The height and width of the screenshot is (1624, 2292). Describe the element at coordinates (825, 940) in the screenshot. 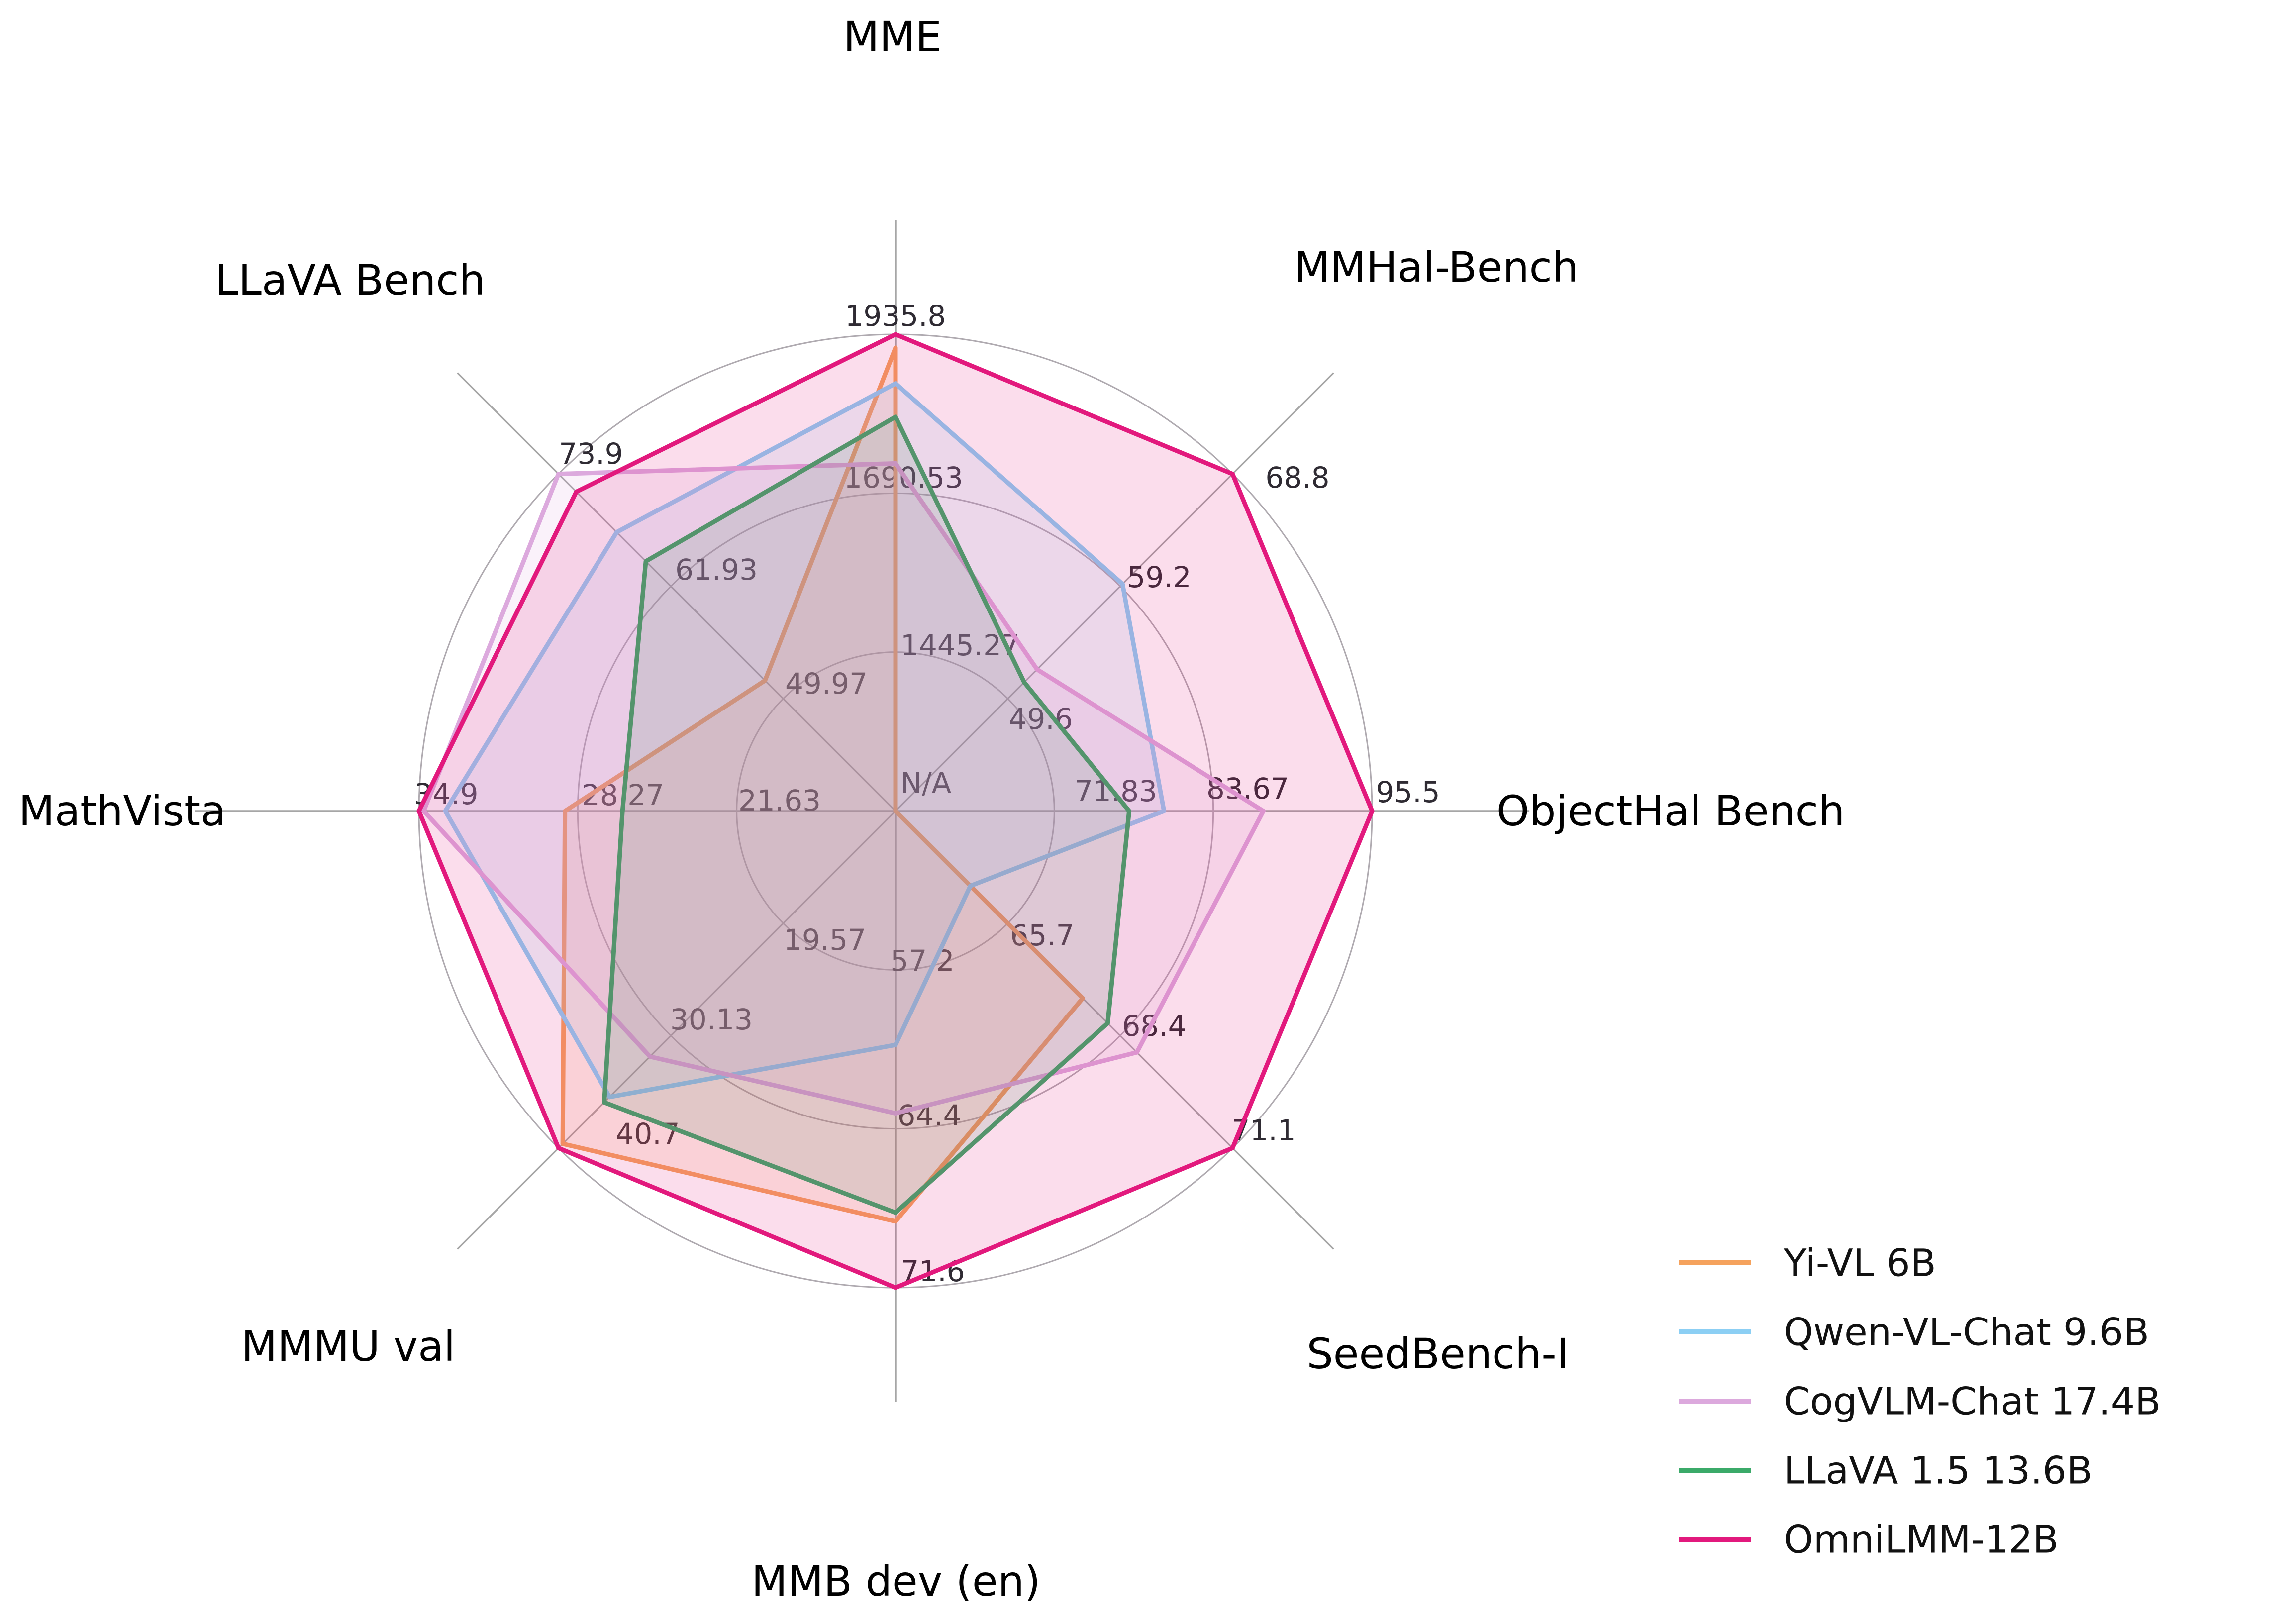

I see `tick-label: 19.57` at that location.